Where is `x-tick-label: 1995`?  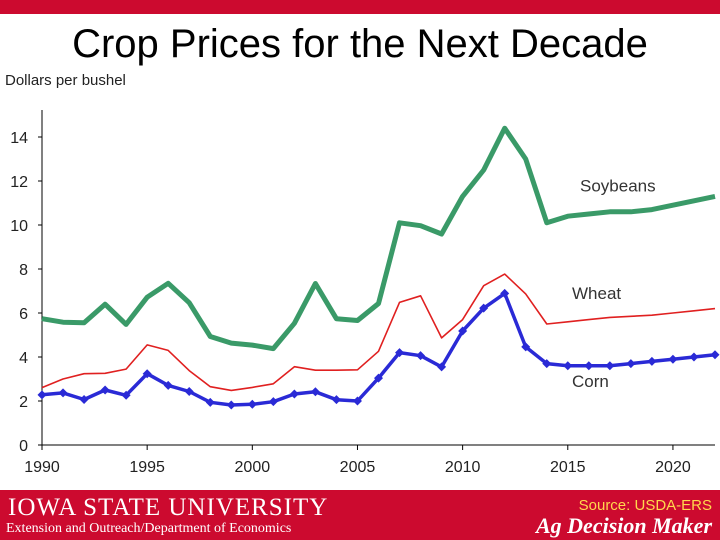
x-tick-label: 1995 is located at coordinates (147, 467).